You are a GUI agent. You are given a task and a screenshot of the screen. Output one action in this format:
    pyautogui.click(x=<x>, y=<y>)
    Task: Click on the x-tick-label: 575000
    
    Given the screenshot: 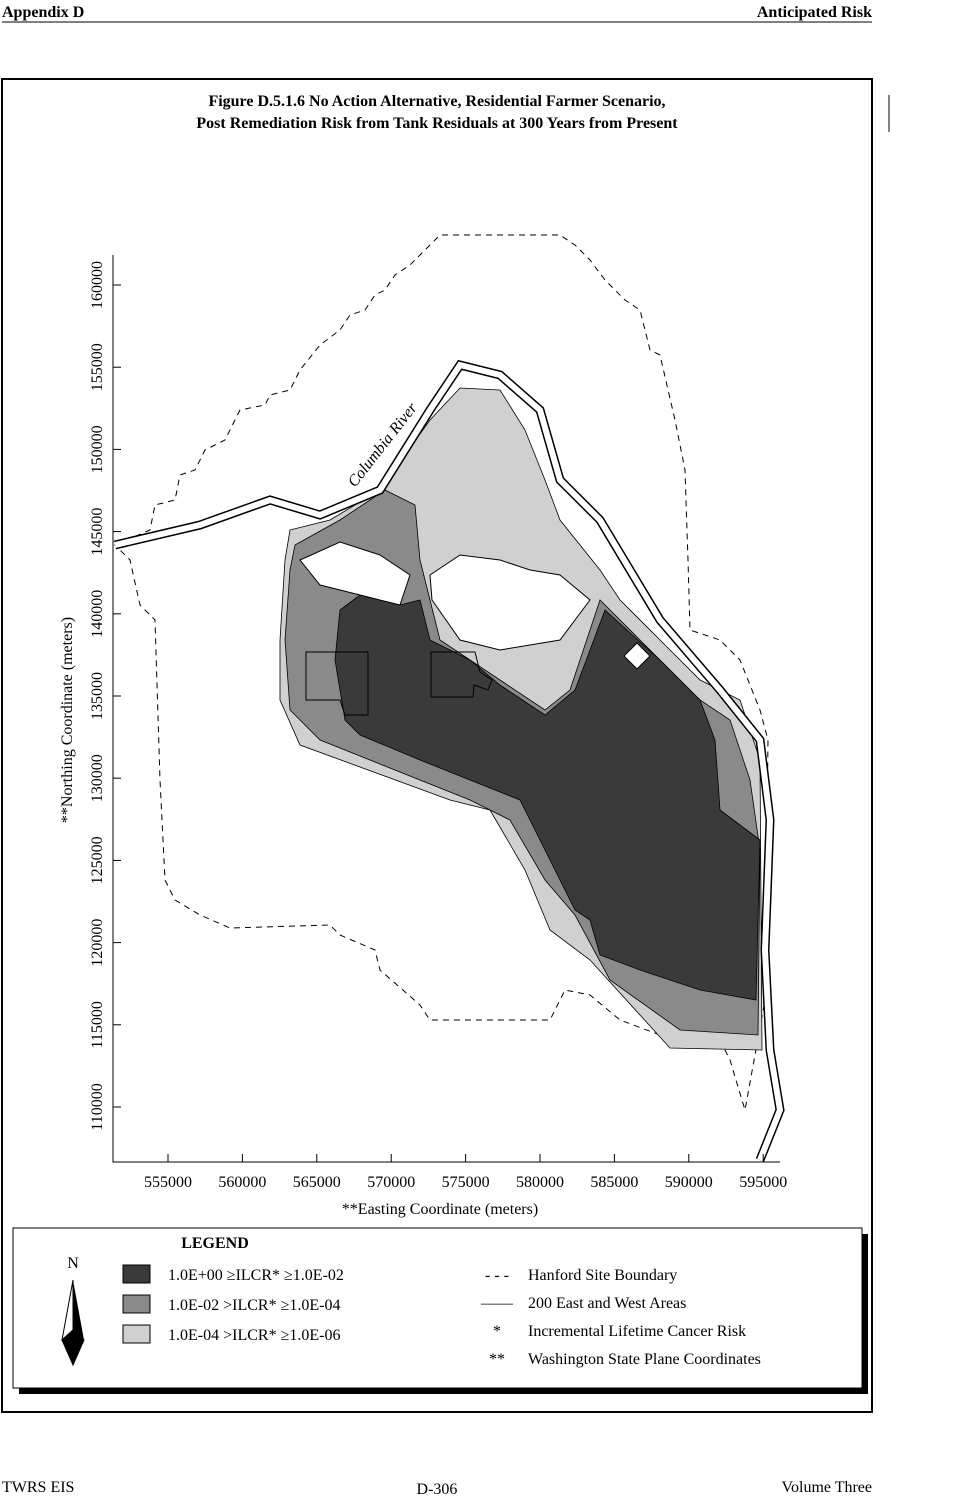 What is the action you would take?
    pyautogui.click(x=466, y=1182)
    